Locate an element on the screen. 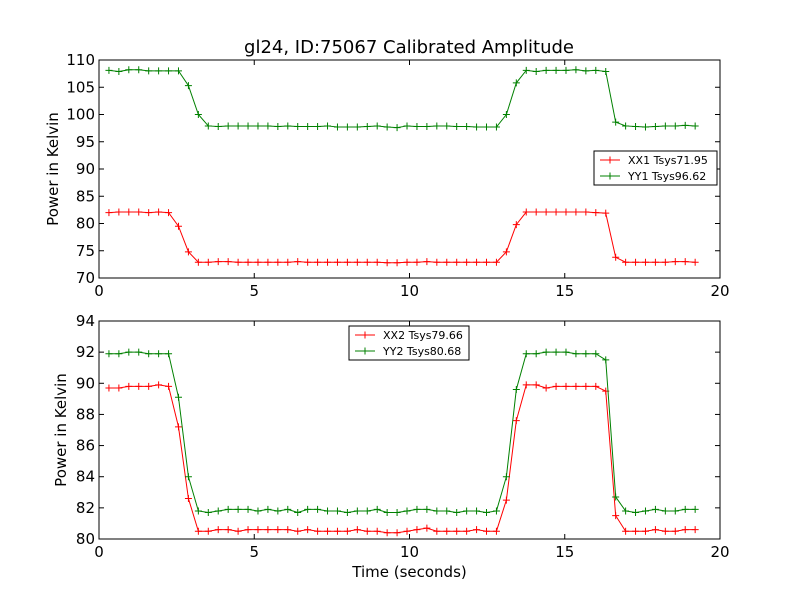 This screenshot has height=600, width=800. legend-label: XX1 Tsys71.95 is located at coordinates (668, 160).